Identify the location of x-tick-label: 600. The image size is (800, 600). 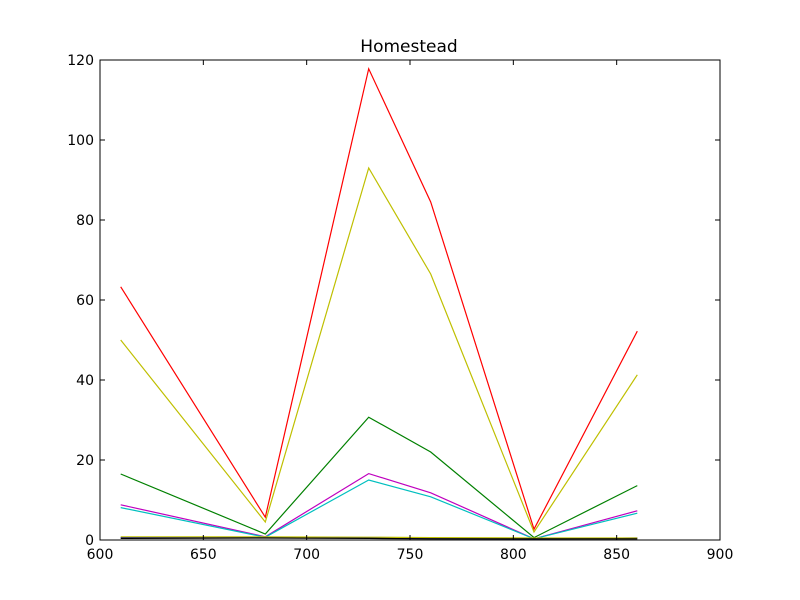
(100, 555).